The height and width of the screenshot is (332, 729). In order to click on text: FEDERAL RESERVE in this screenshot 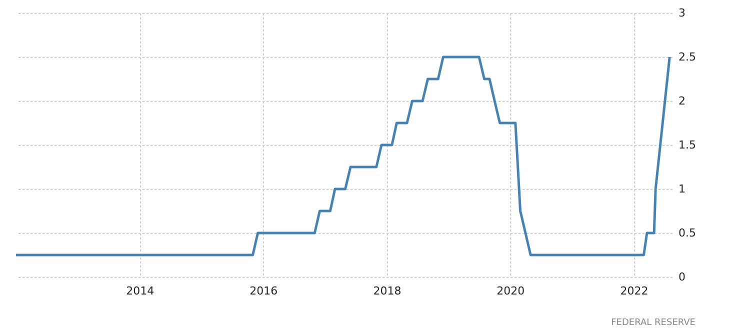, I will do `click(653, 323)`.